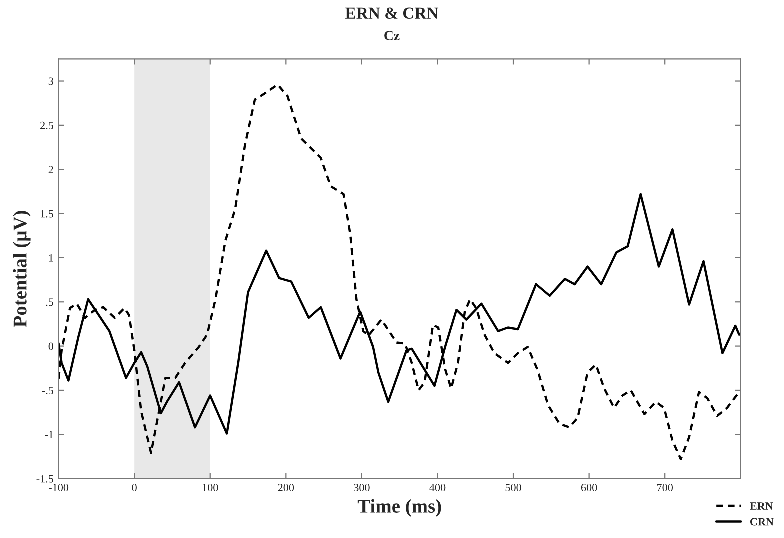 The width and height of the screenshot is (784, 538). What do you see at coordinates (50, 302) in the screenshot?
I see `y-tick-label: .5` at bounding box center [50, 302].